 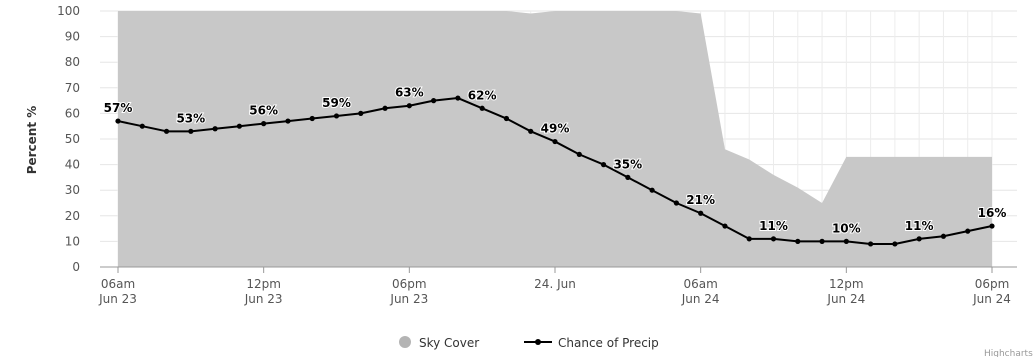 What do you see at coordinates (449, 343) in the screenshot?
I see `legend-label-sky-cover: Sky Cover` at bounding box center [449, 343].